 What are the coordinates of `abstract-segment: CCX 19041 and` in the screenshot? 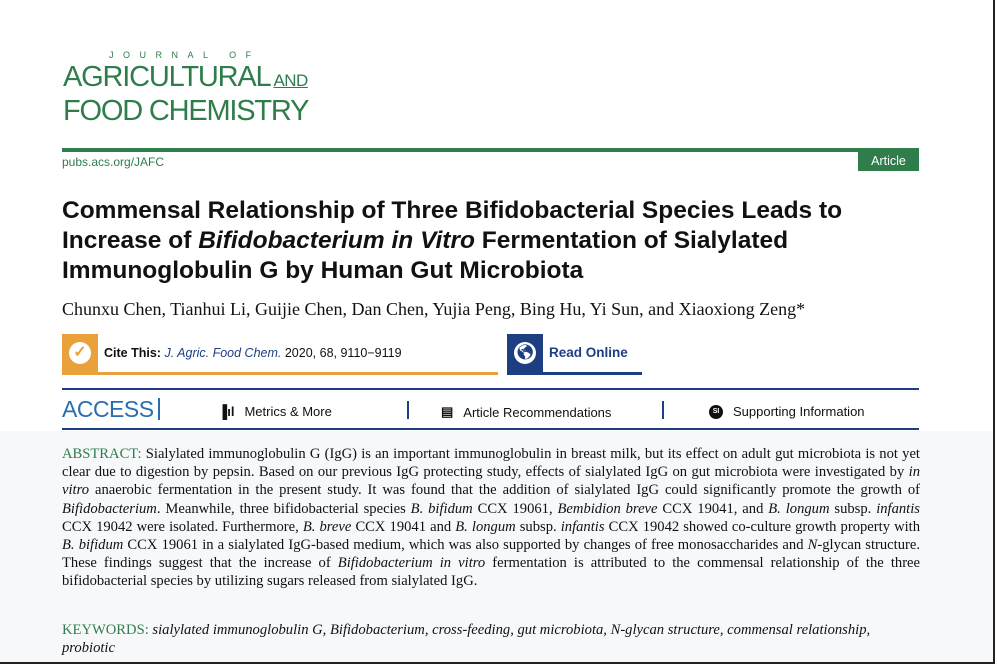 It's located at (403, 526).